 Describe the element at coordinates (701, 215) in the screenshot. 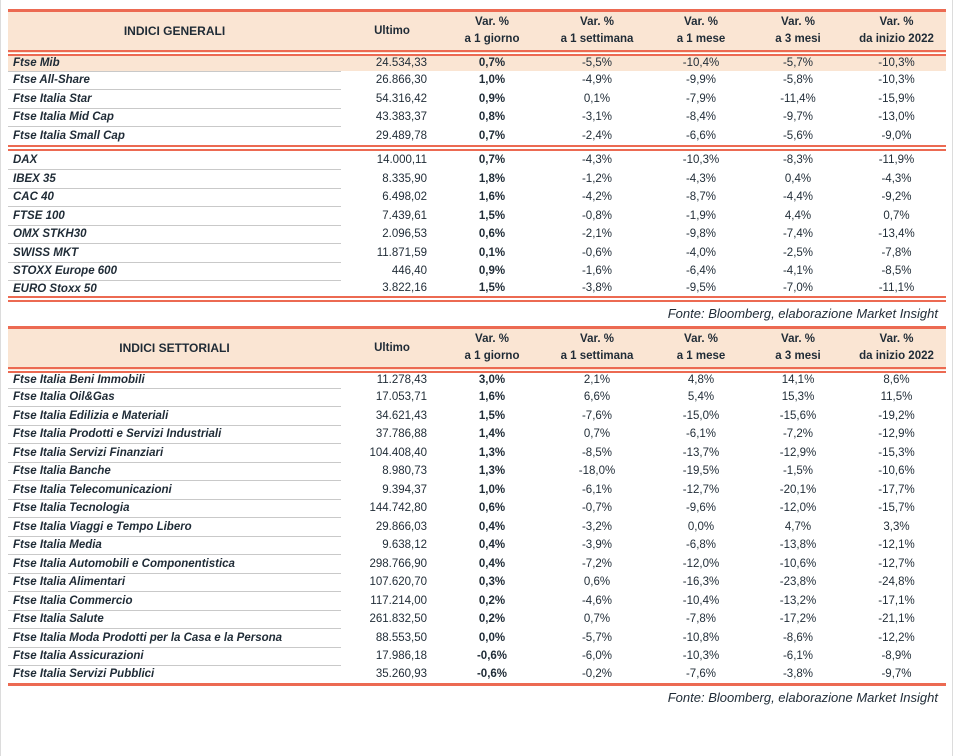

I see `var-pct-value: -1,9%` at that location.